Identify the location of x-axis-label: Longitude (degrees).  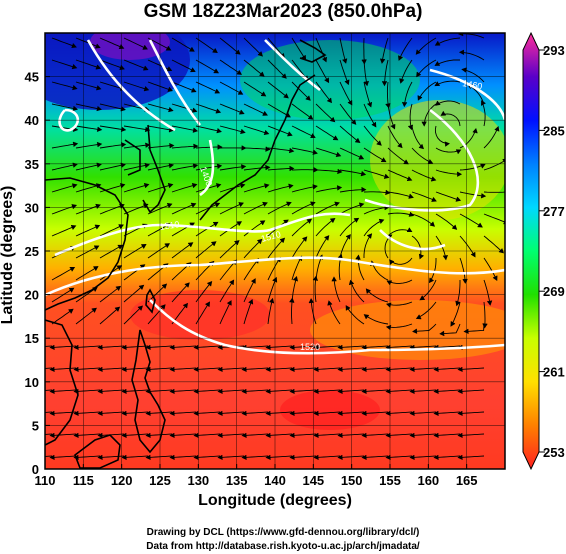
(275, 500).